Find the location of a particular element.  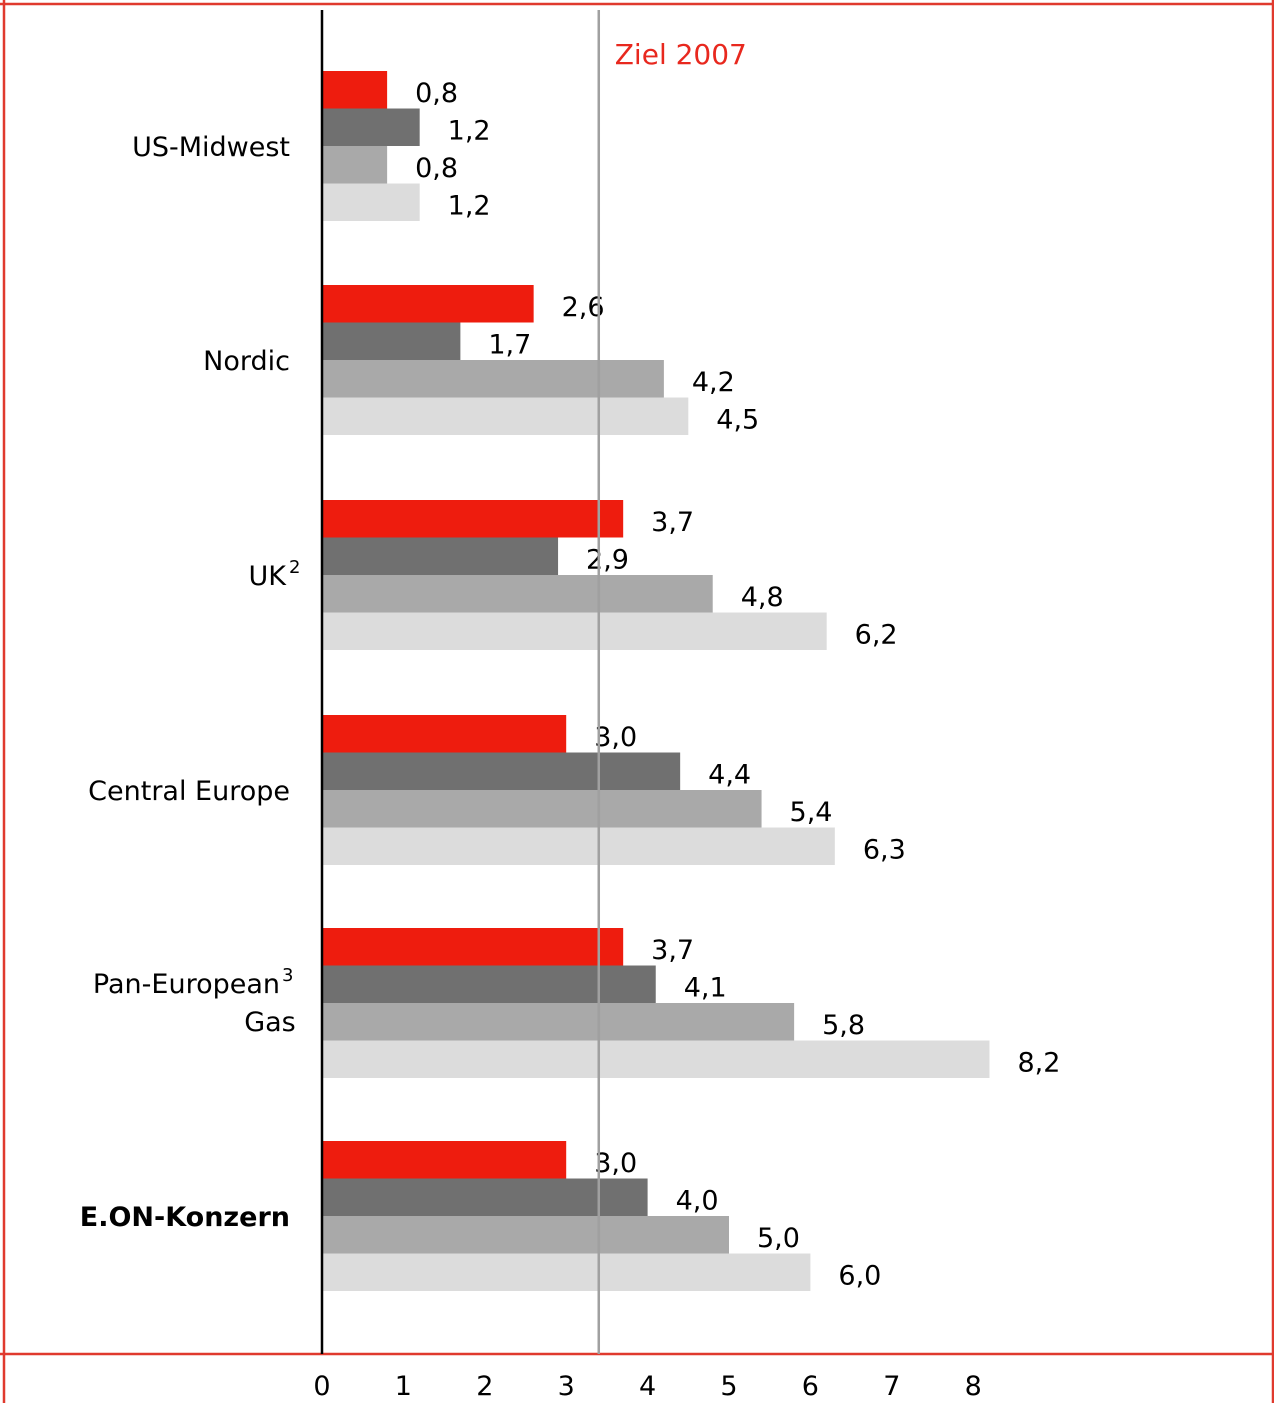

x-tick-label: 4 is located at coordinates (647, 1386).